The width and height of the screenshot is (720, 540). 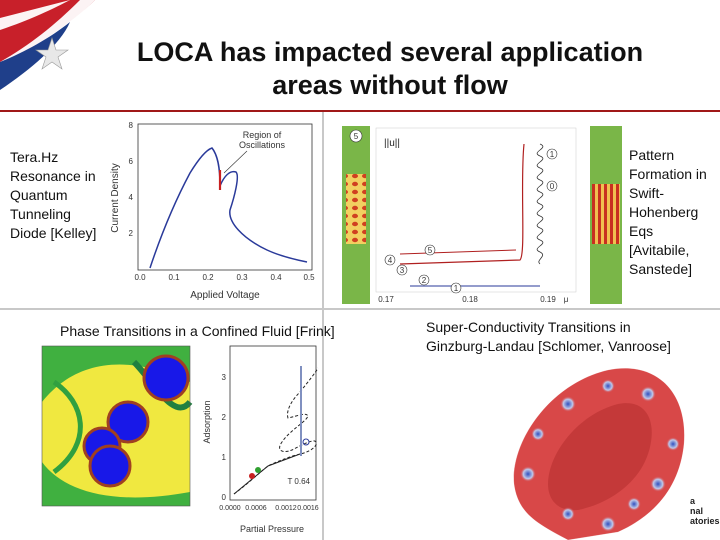 I want to click on caption-line: Super-Conductivity Transitions in, so click(x=528, y=327).